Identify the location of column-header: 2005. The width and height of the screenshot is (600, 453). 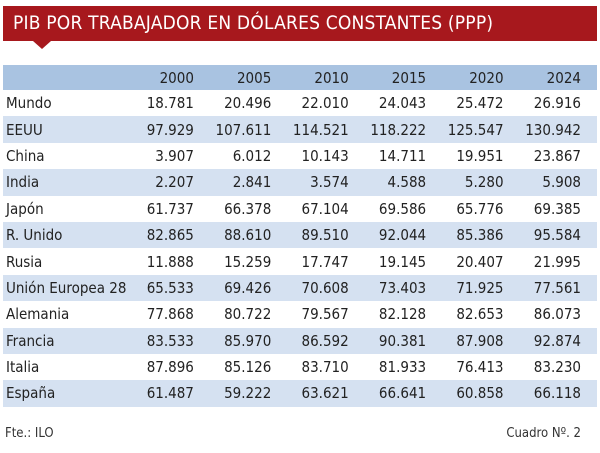
(254, 77).